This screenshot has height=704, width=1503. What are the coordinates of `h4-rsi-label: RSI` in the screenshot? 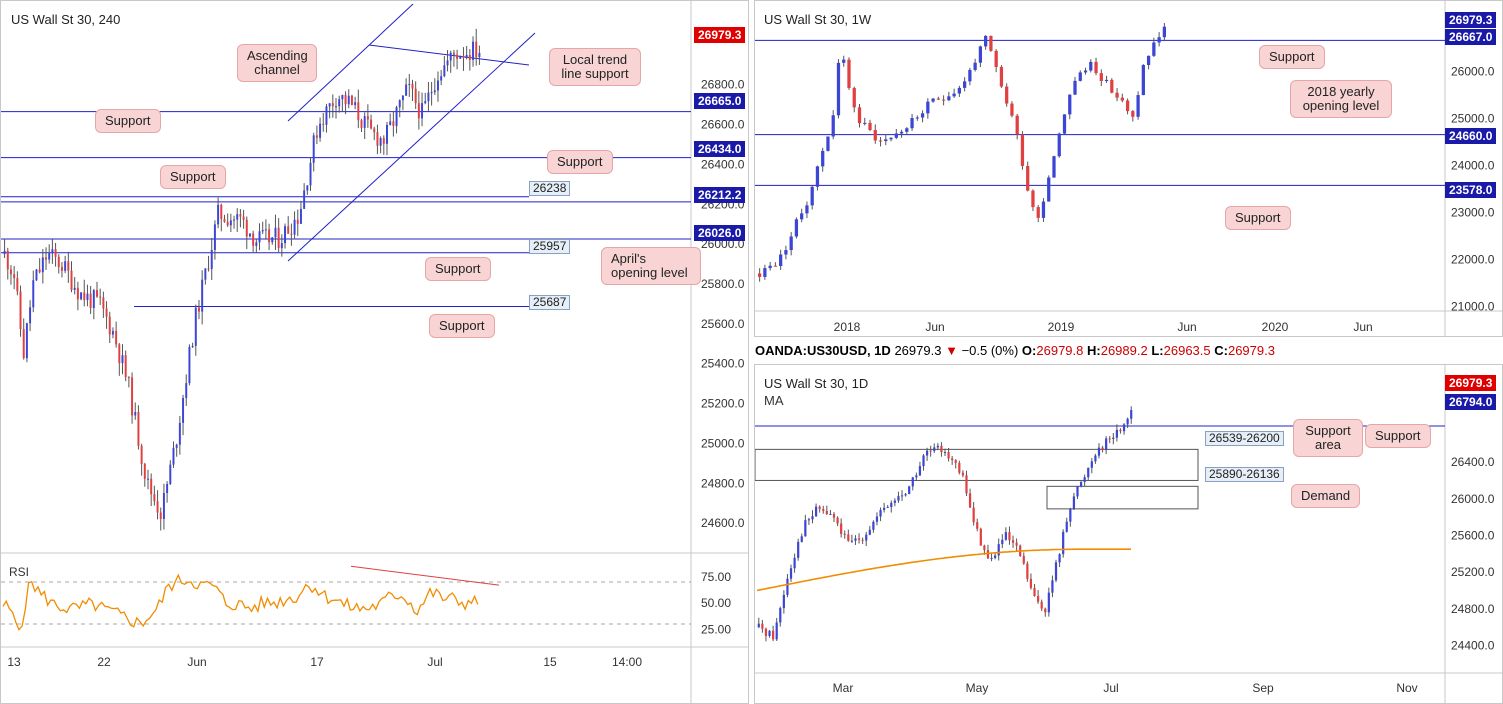 It's located at (19, 572).